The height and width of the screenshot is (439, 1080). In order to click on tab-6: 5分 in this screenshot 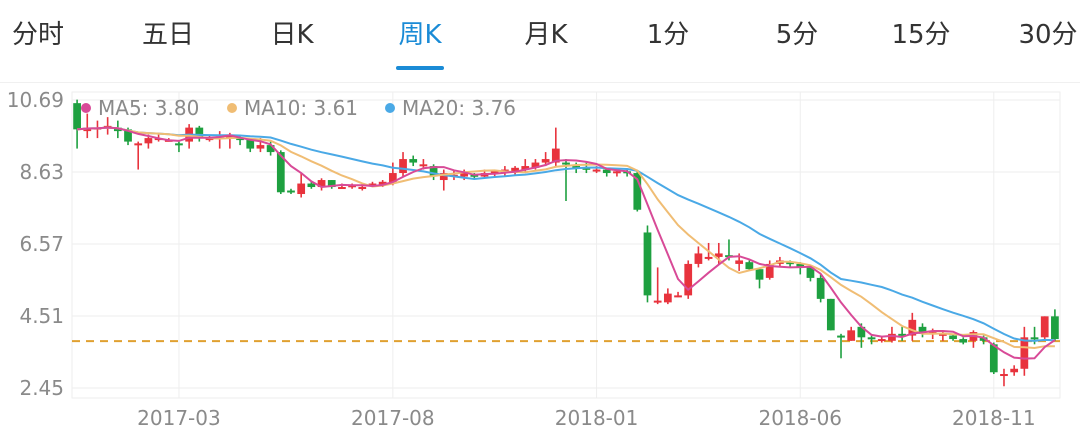, I will do `click(797, 35)`.